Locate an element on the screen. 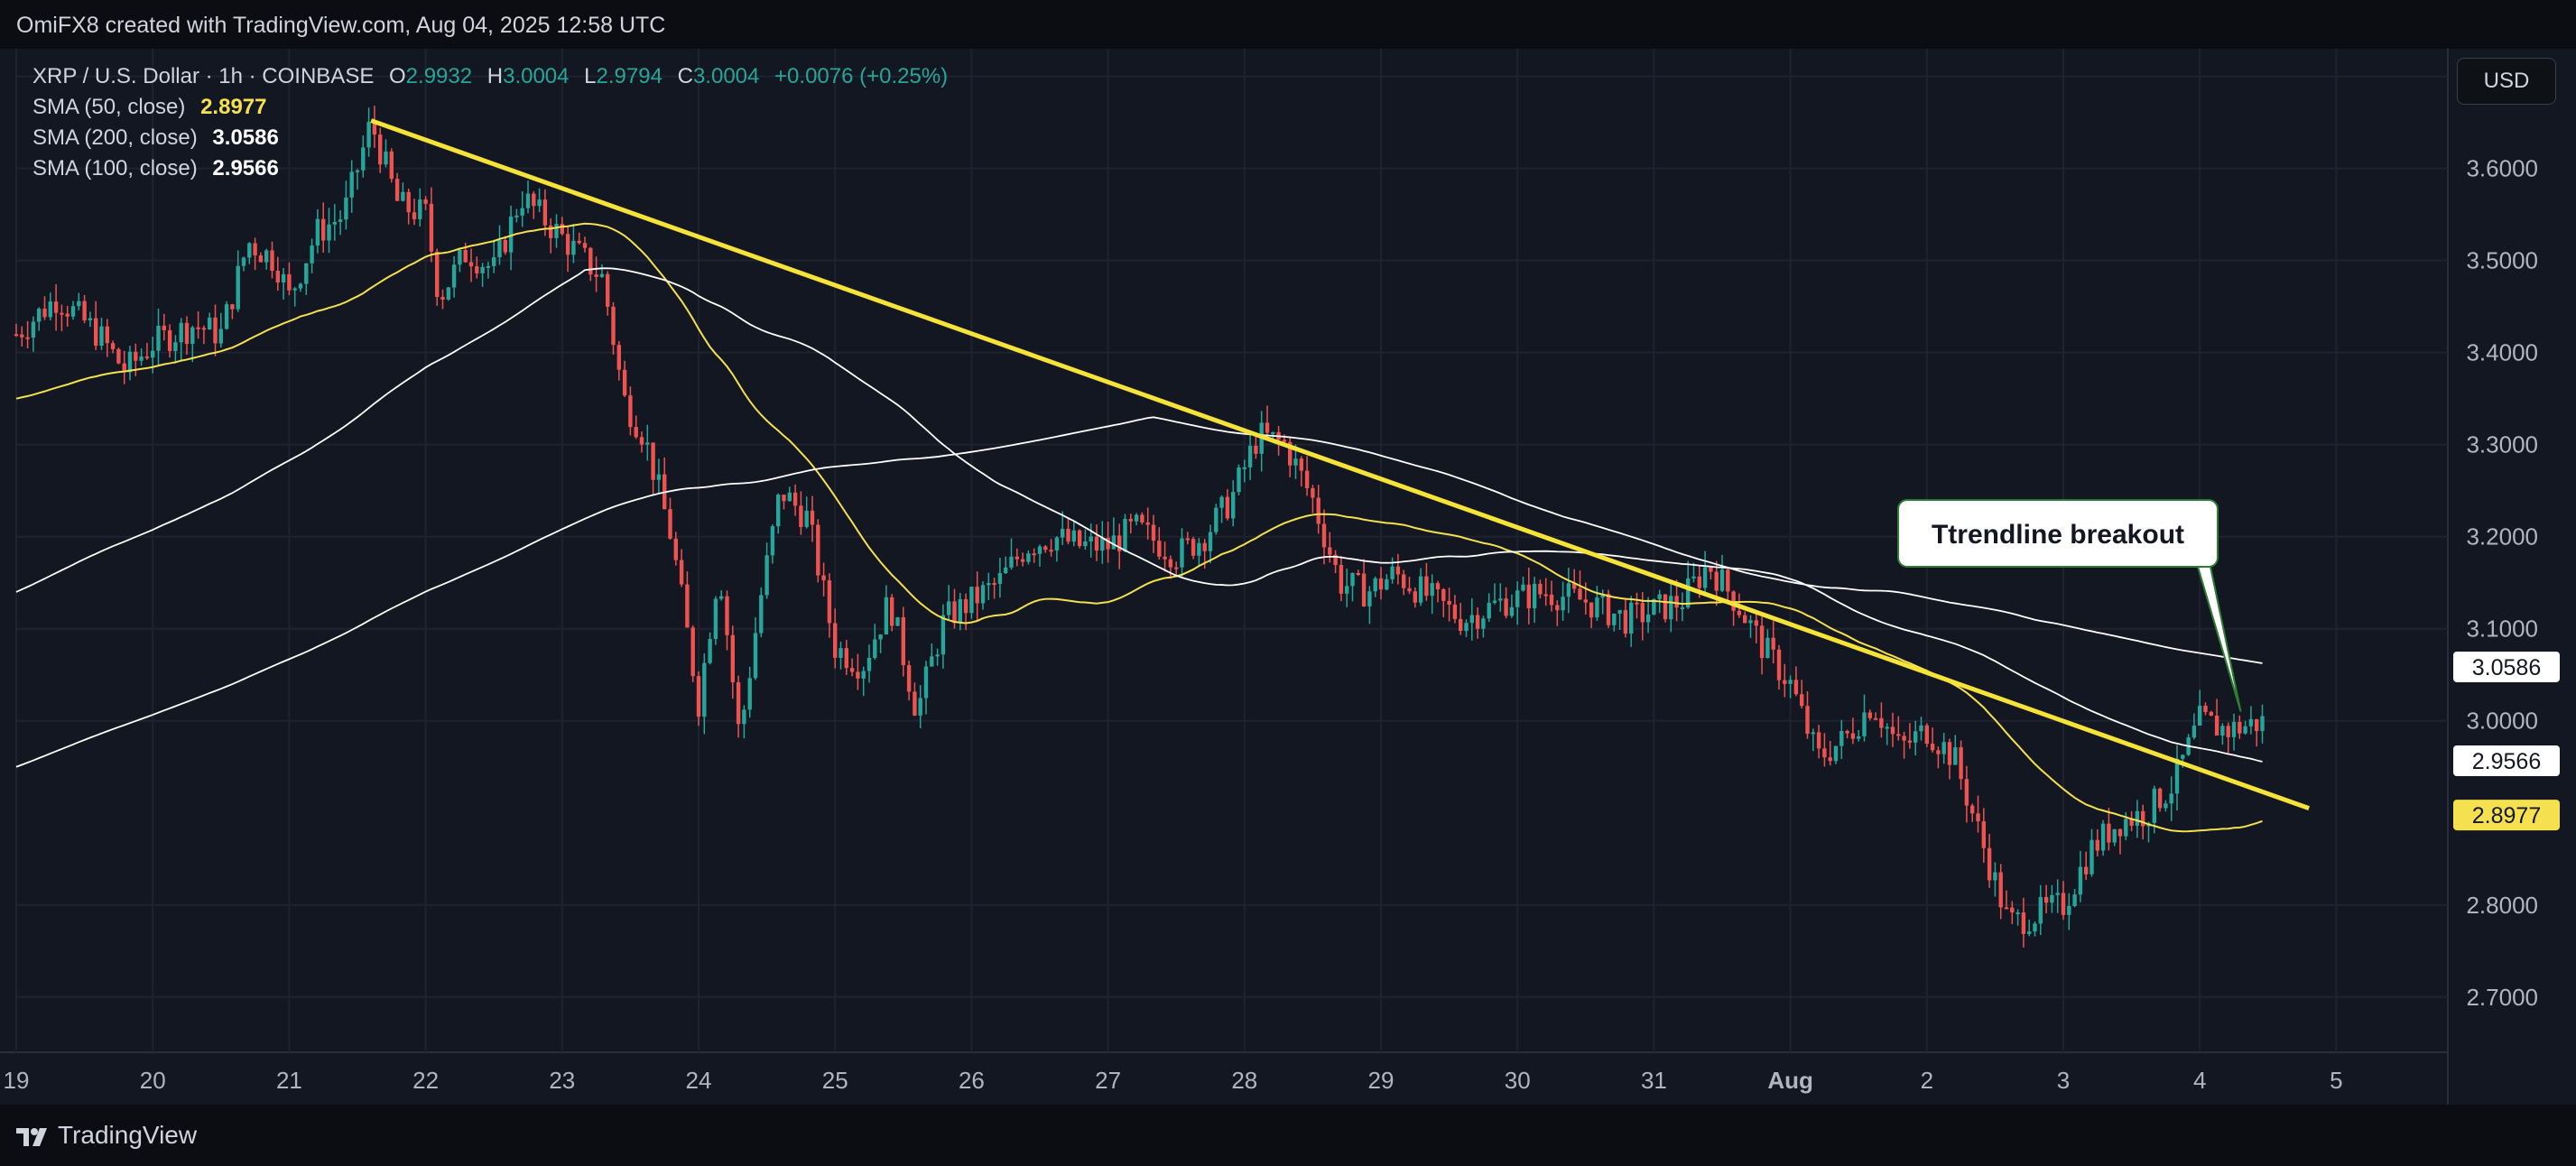  sma50-price-tag: 2.8977 is located at coordinates (2506, 815).